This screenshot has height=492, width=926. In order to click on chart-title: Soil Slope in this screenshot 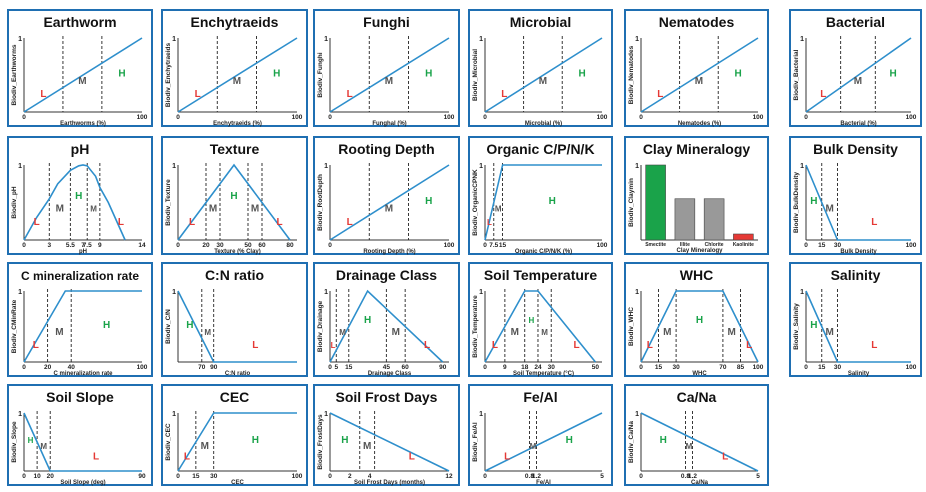, I will do `click(80, 397)`.